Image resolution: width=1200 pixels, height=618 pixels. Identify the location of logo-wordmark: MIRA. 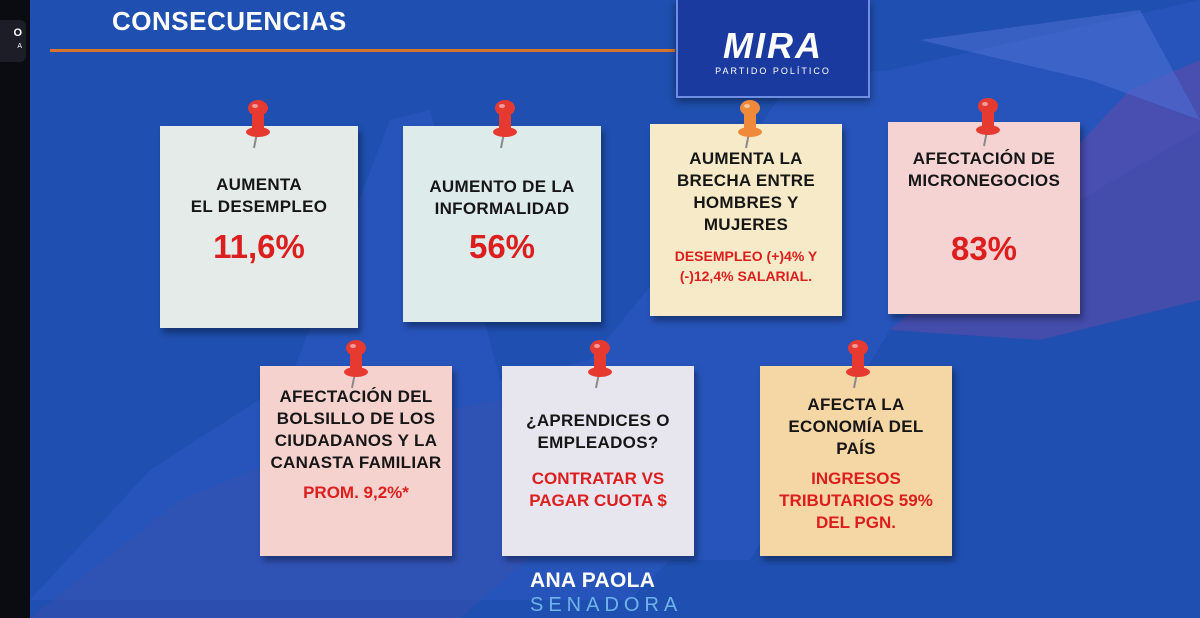
(773, 45).